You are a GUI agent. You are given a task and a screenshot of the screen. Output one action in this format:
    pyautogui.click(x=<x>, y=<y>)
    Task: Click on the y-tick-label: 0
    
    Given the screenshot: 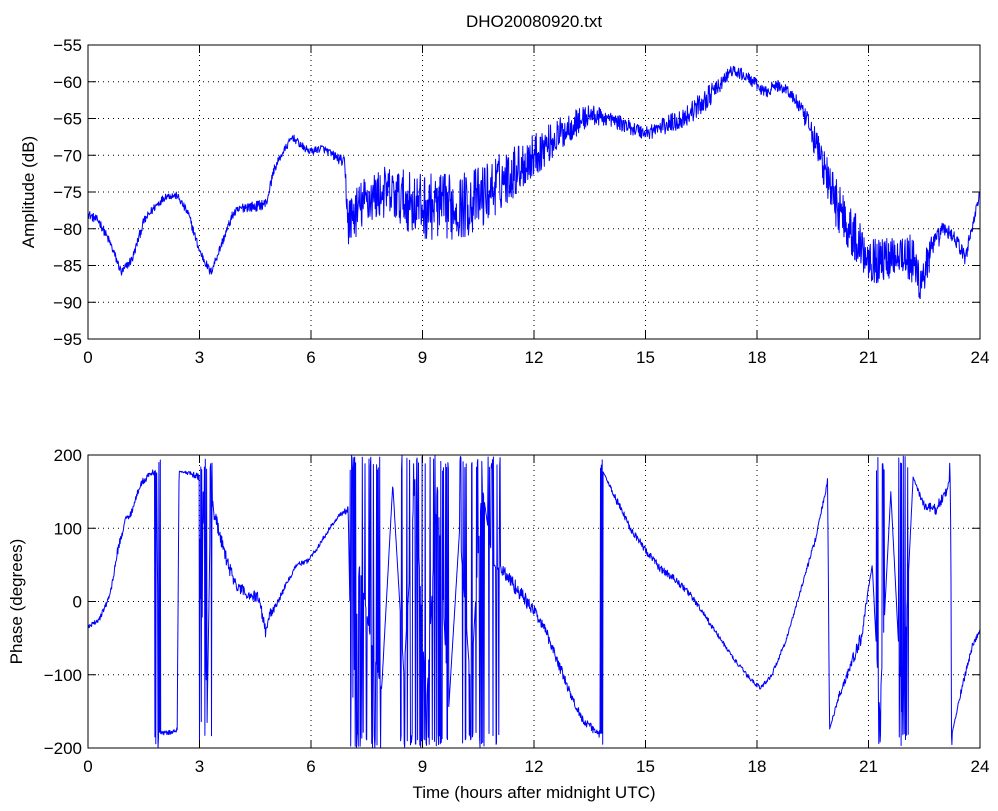 What is the action you would take?
    pyautogui.click(x=77, y=602)
    